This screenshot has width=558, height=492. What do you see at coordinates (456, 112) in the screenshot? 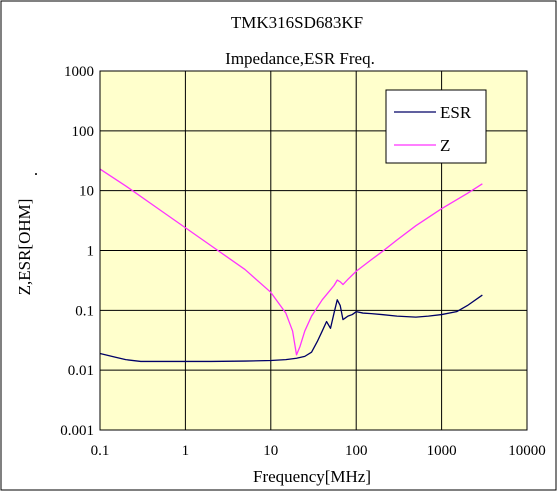
I see `legend-label-esr: ESR` at bounding box center [456, 112].